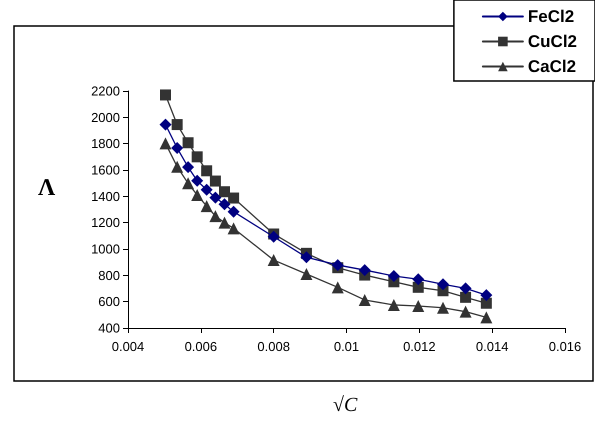  What do you see at coordinates (419, 346) in the screenshot?
I see `x-tick-label: 0.012` at bounding box center [419, 346].